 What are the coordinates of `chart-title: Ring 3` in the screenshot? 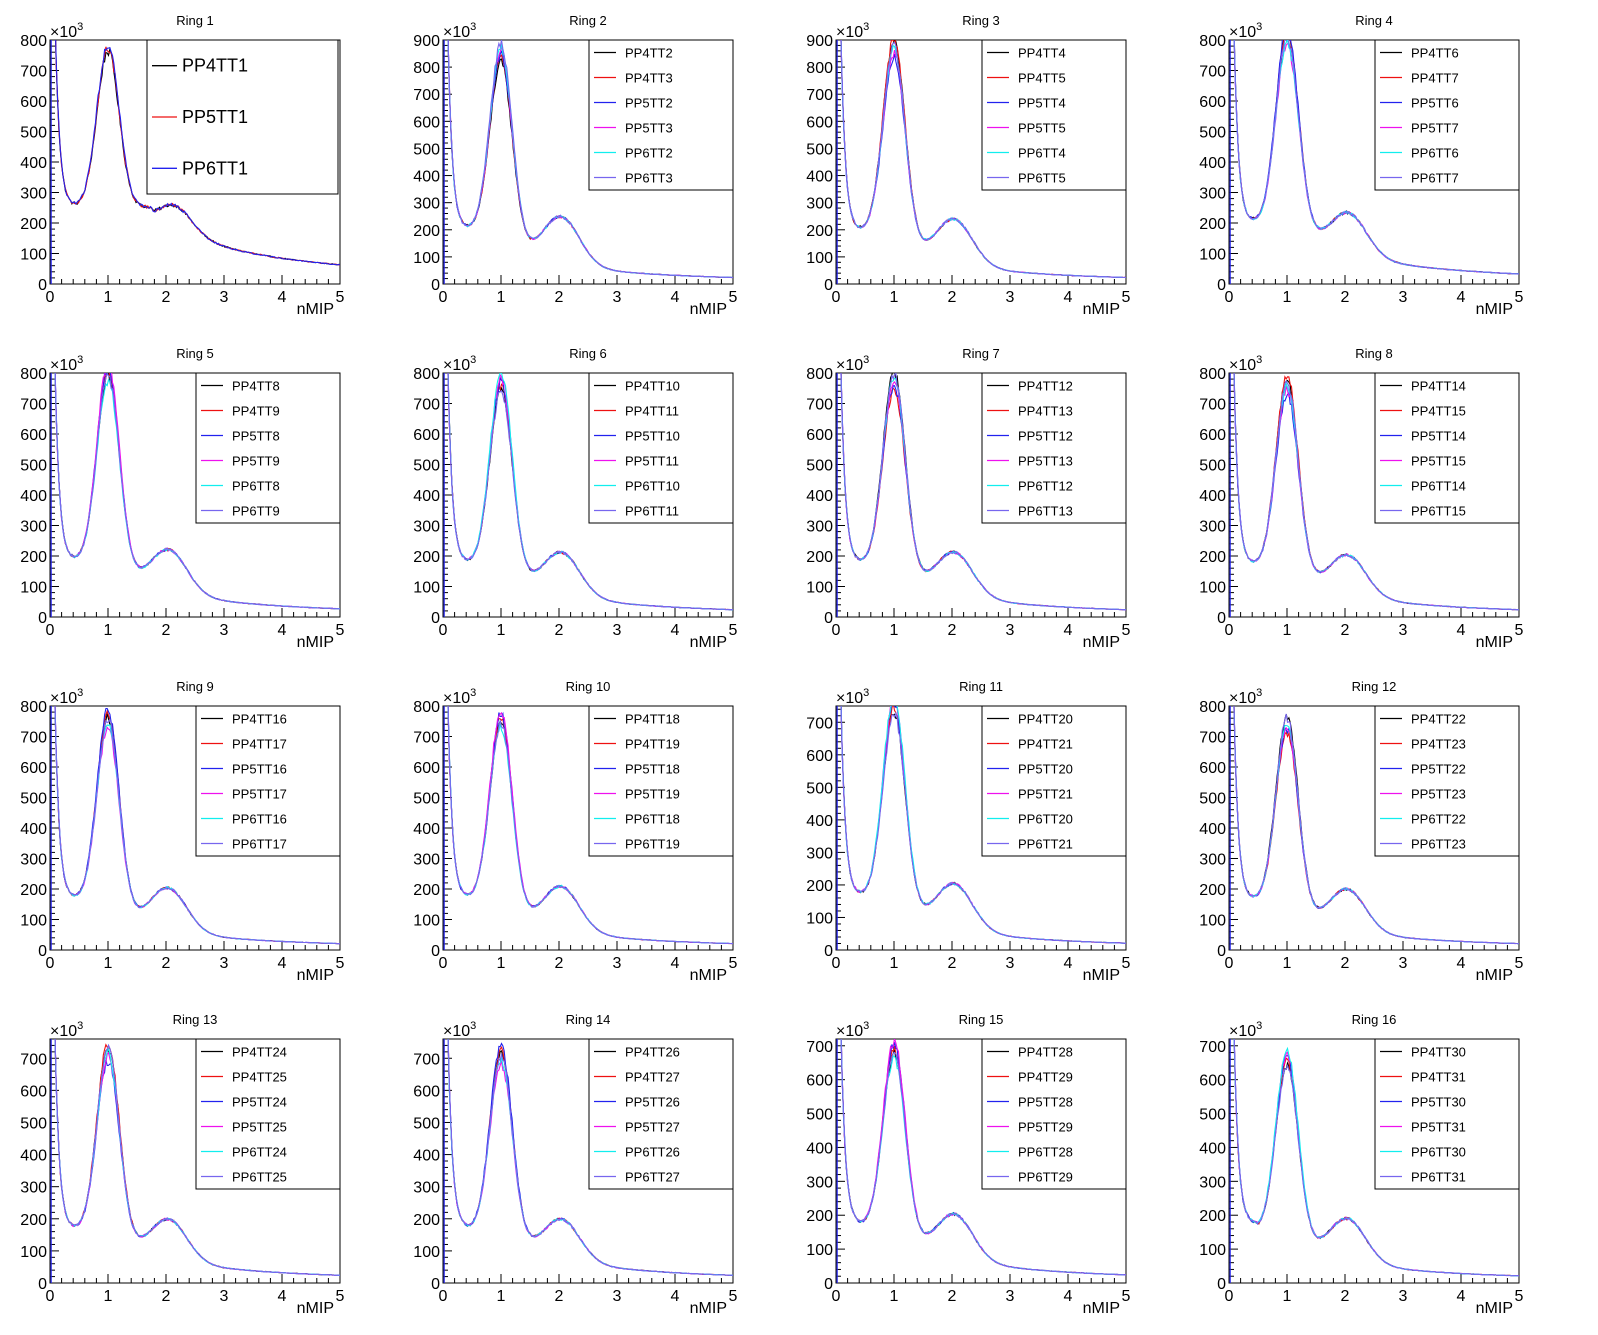 It's located at (981, 20).